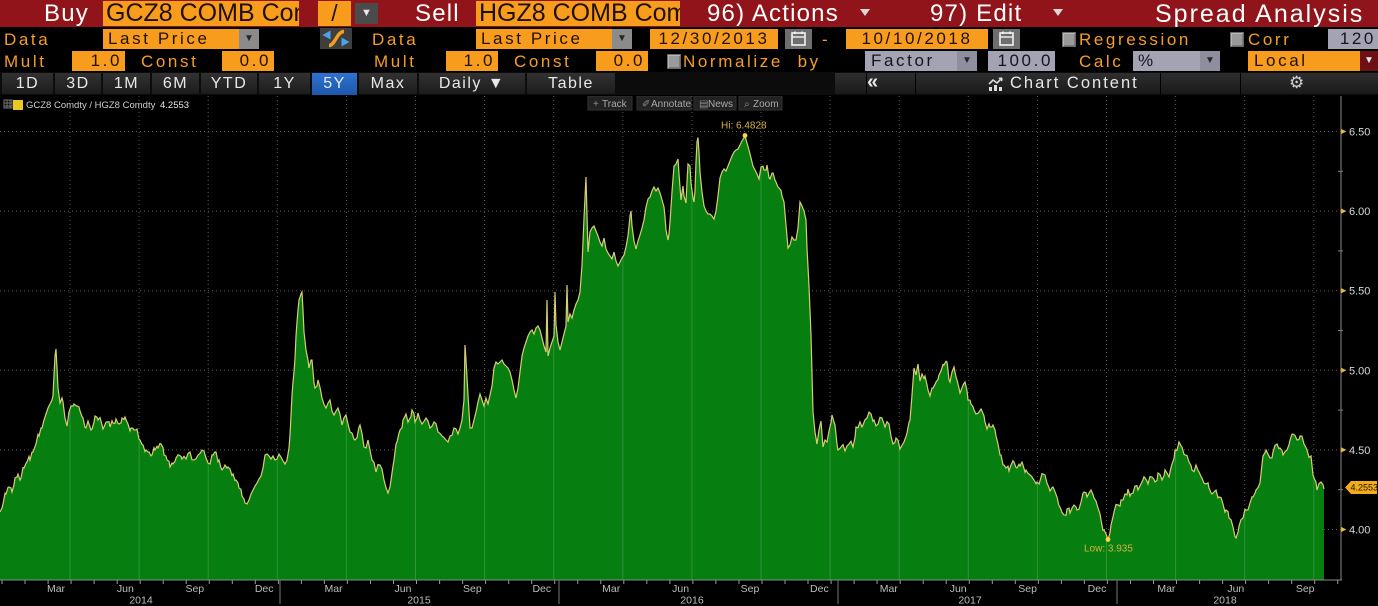 This screenshot has height=606, width=1378. Describe the element at coordinates (1359, 451) in the screenshot. I see `svg-text: 4.50` at that location.